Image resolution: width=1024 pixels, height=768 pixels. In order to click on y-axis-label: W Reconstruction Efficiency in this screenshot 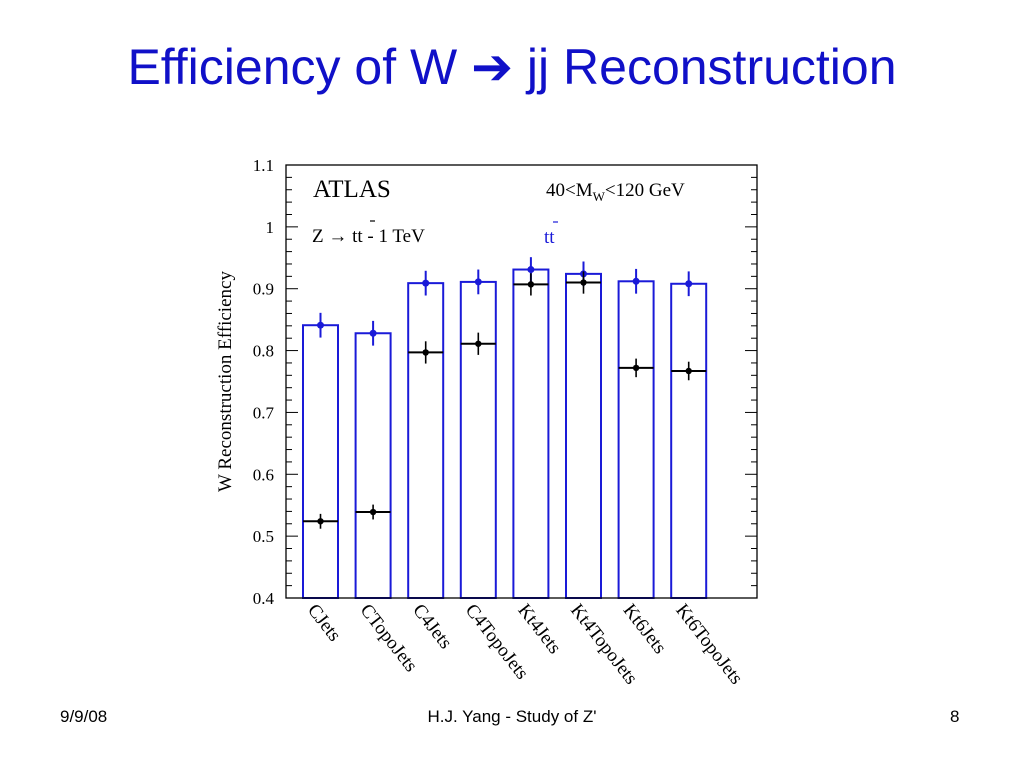, I will do `click(225, 381)`.